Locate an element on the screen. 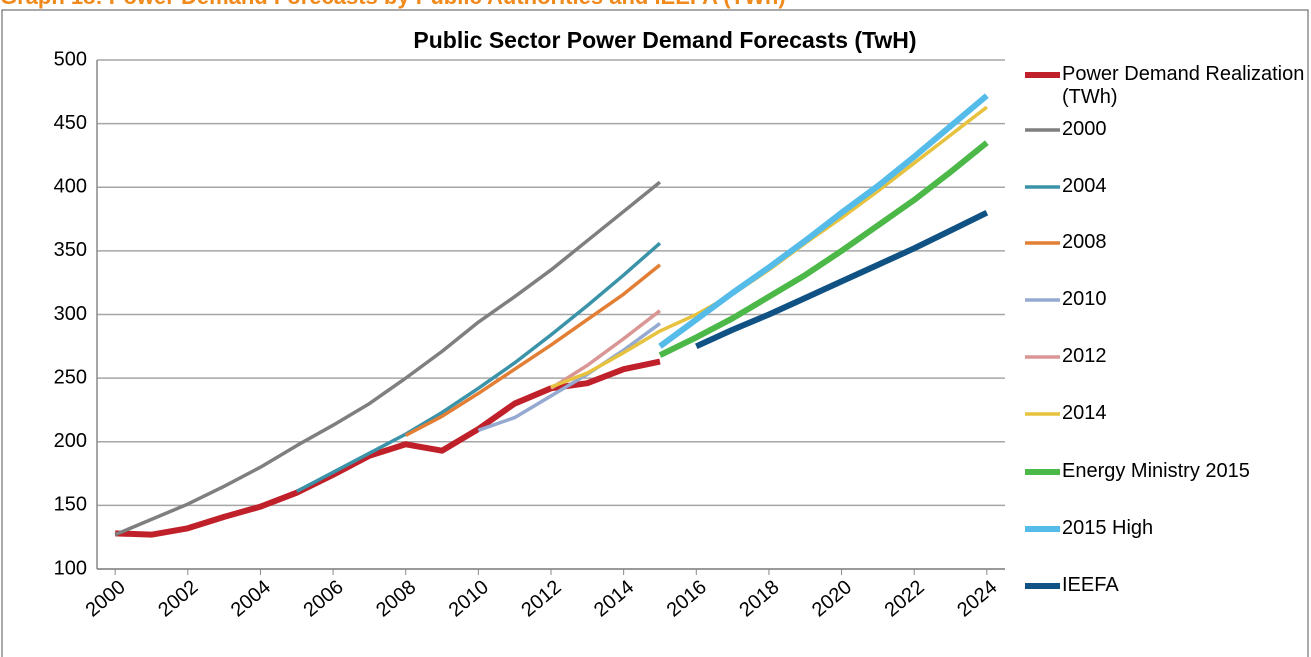 This screenshot has width=1311, height=657. legend-label: Energy Ministry 2015 is located at coordinates (1156, 471).